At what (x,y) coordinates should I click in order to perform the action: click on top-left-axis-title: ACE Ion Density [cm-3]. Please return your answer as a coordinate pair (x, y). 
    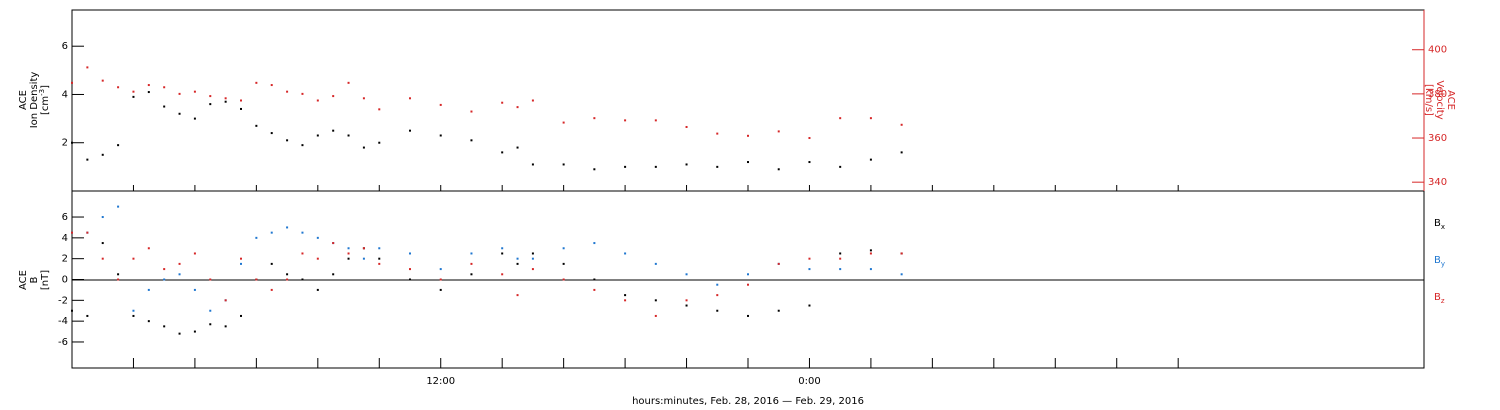
    Looking at the image, I should click on (34, 100).